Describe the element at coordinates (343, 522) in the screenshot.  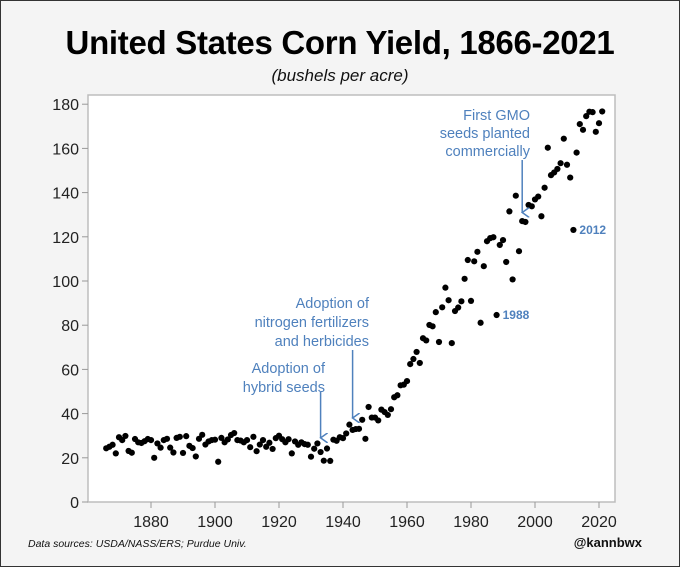
I see `x-tick-label: 1940` at that location.